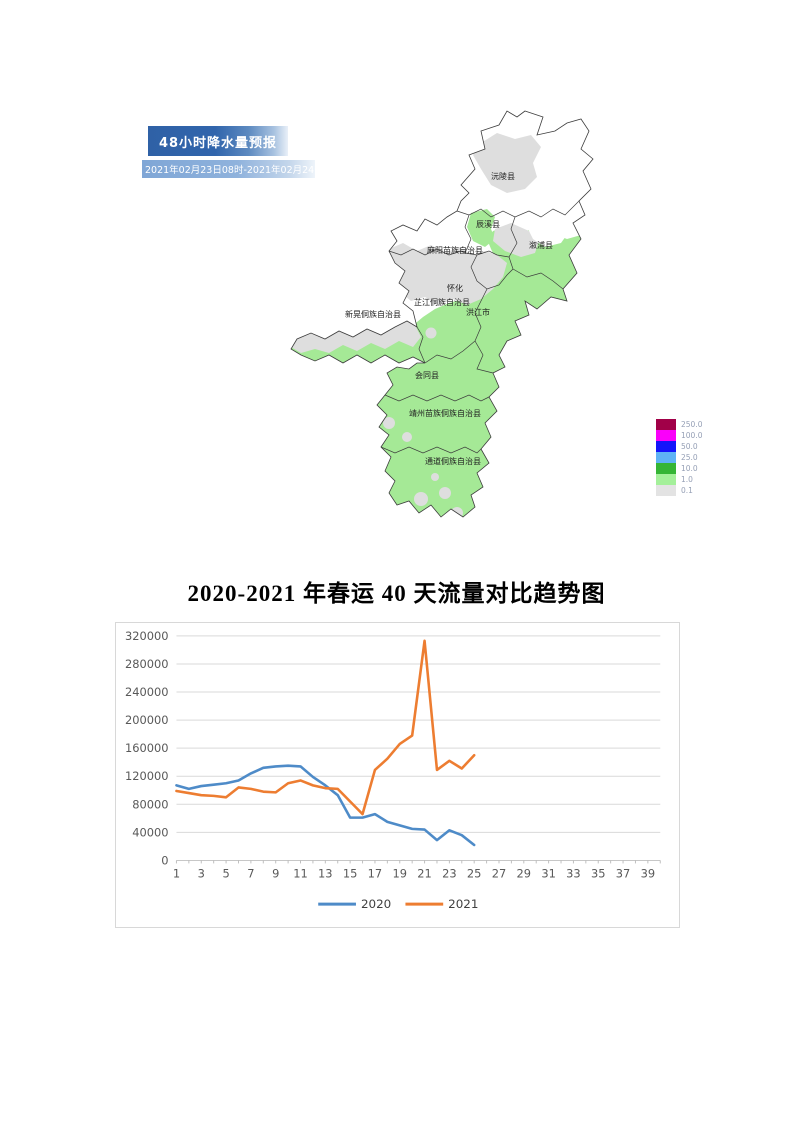  What do you see at coordinates (396, 593) in the screenshot?
I see `chart-title: 2020-2021 年春运 40 天流量对比趋势图` at bounding box center [396, 593].